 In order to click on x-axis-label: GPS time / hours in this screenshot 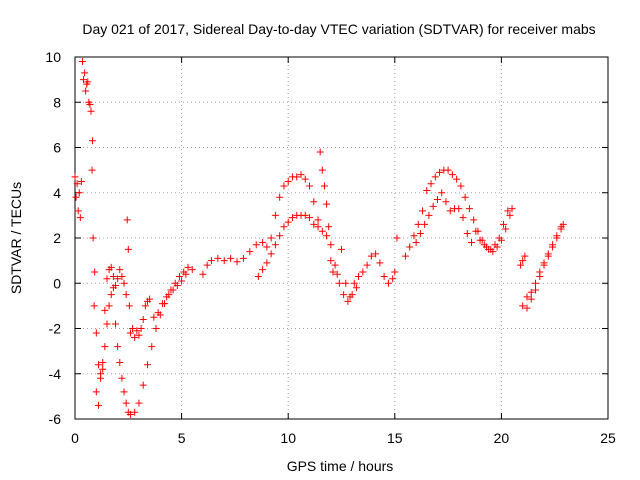, I will do `click(340, 466)`.